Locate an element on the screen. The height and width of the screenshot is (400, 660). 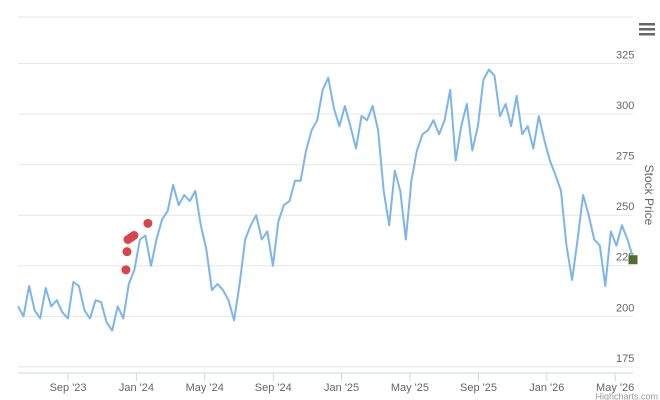
x-tick-label: Jan '26 is located at coordinates (546, 388).